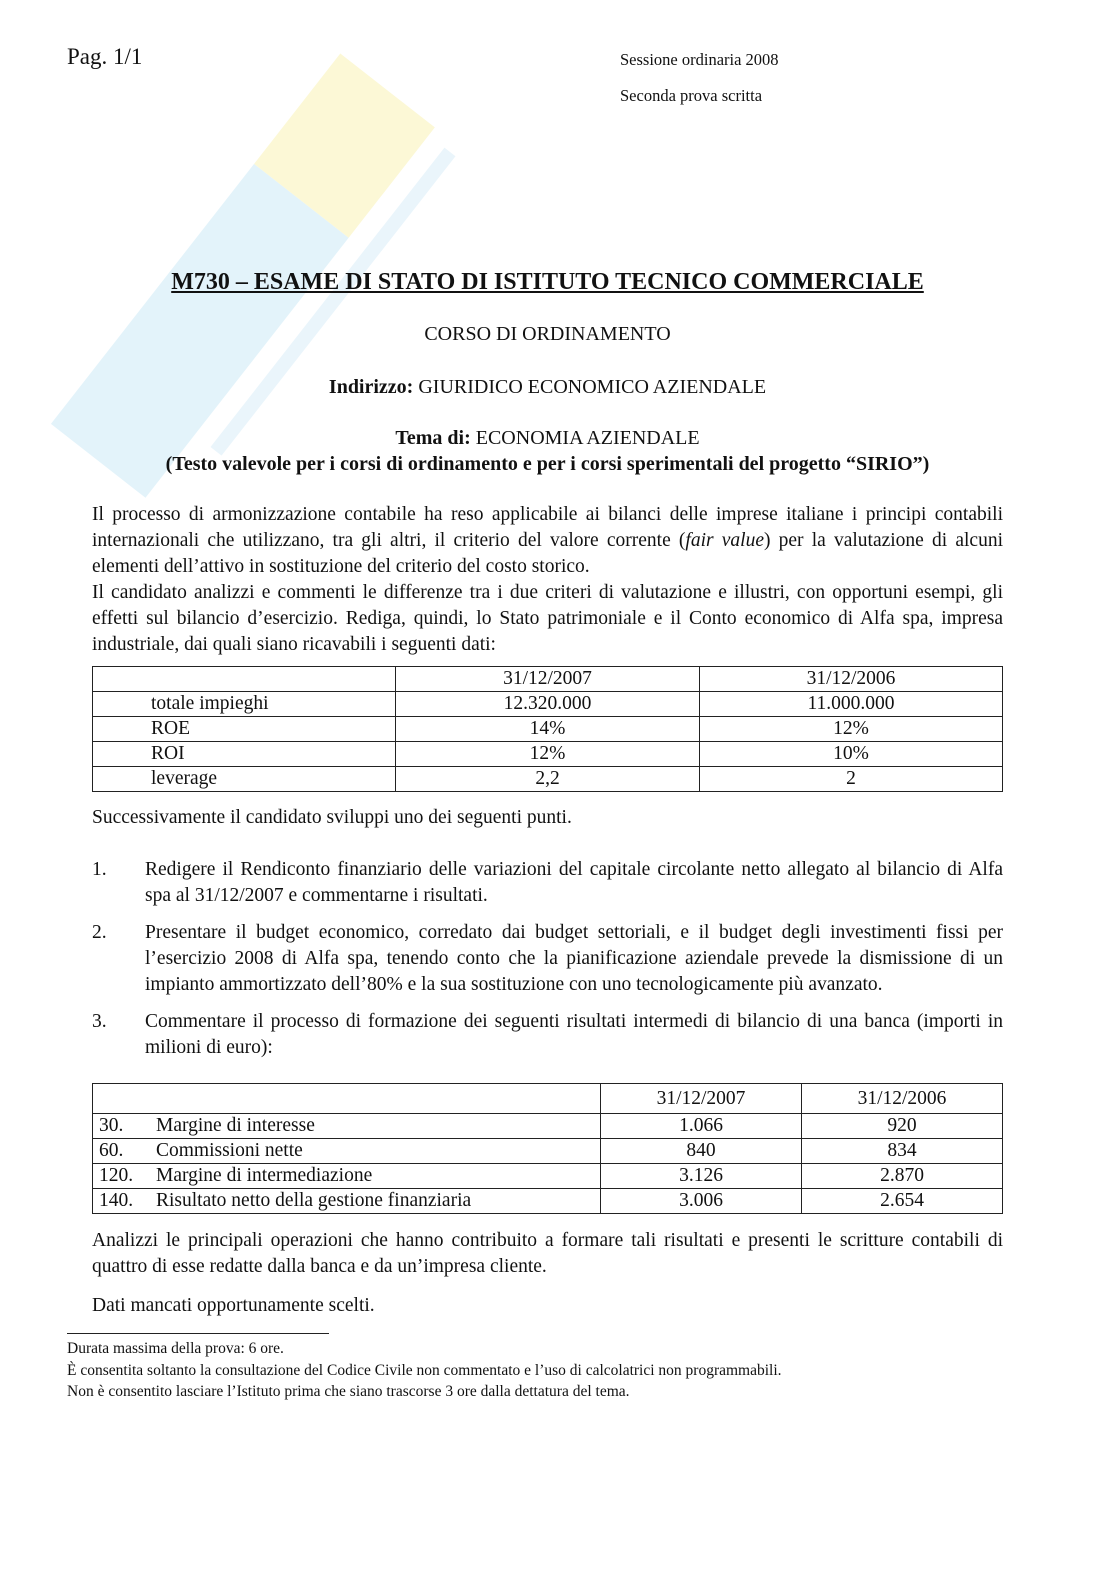 This screenshot has width=1116, height=1579. I want to click on row-label: totale impieghi, so click(244, 704).